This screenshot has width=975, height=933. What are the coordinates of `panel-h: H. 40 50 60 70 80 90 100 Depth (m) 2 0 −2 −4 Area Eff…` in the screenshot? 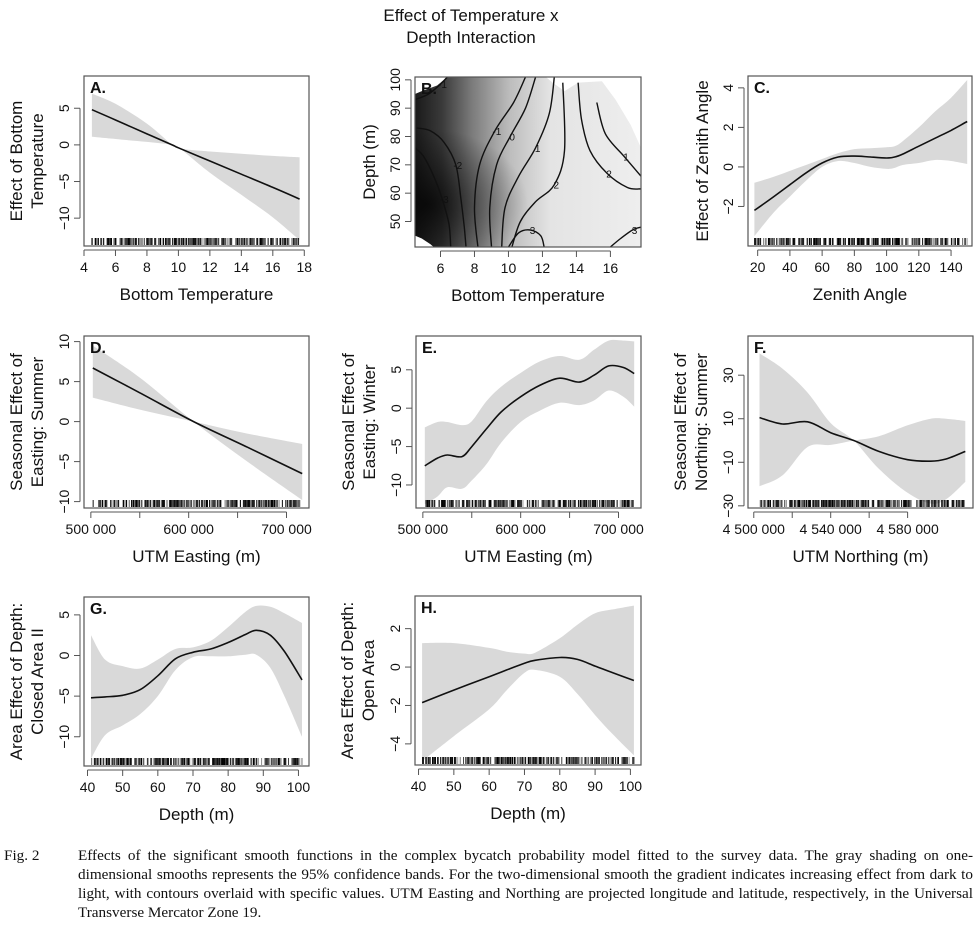 It's located at (490, 709).